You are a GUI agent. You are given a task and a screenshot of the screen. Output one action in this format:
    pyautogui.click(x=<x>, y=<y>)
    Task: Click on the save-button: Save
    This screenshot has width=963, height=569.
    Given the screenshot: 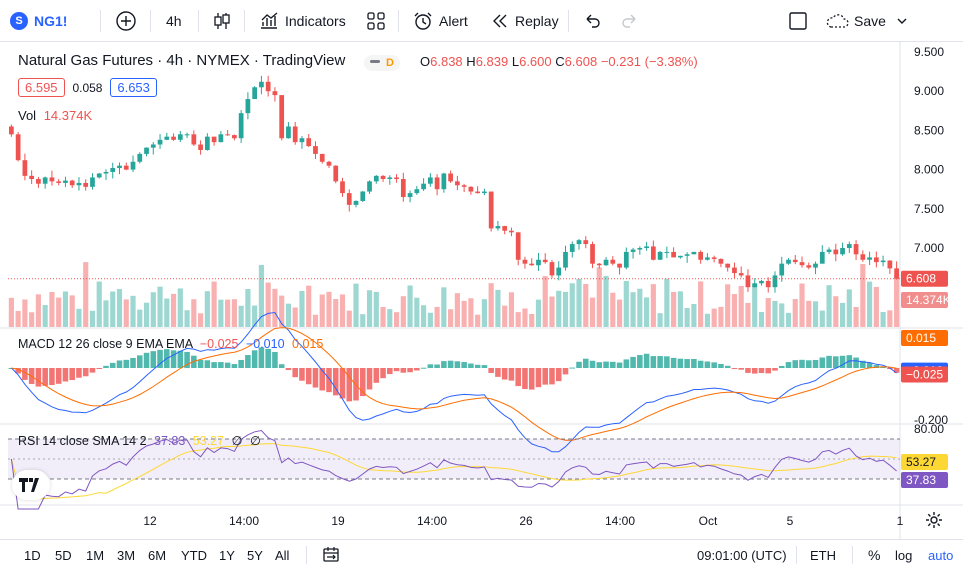 What is the action you would take?
    pyautogui.click(x=867, y=21)
    